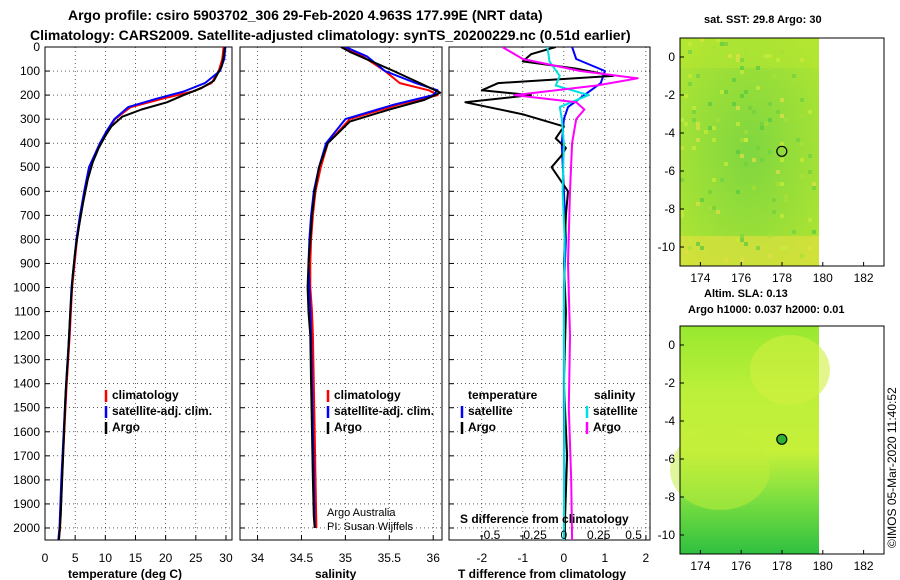 The image size is (900, 580). What do you see at coordinates (763, 20) in the screenshot?
I see `sst-map-title: sat. SST: 29.8 Argo: 30` at bounding box center [763, 20].